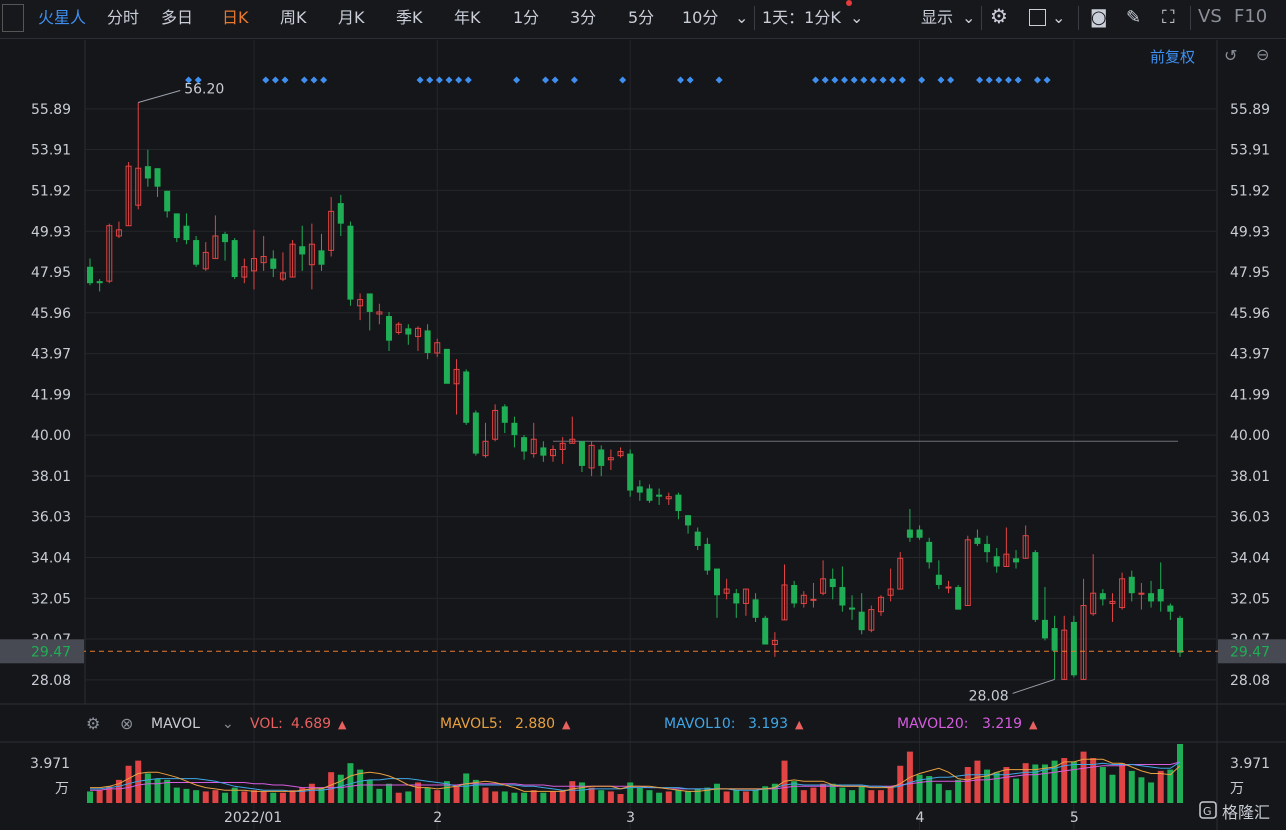  What do you see at coordinates (123, 17) in the screenshot?
I see `tab-fenshi: 分时` at bounding box center [123, 17].